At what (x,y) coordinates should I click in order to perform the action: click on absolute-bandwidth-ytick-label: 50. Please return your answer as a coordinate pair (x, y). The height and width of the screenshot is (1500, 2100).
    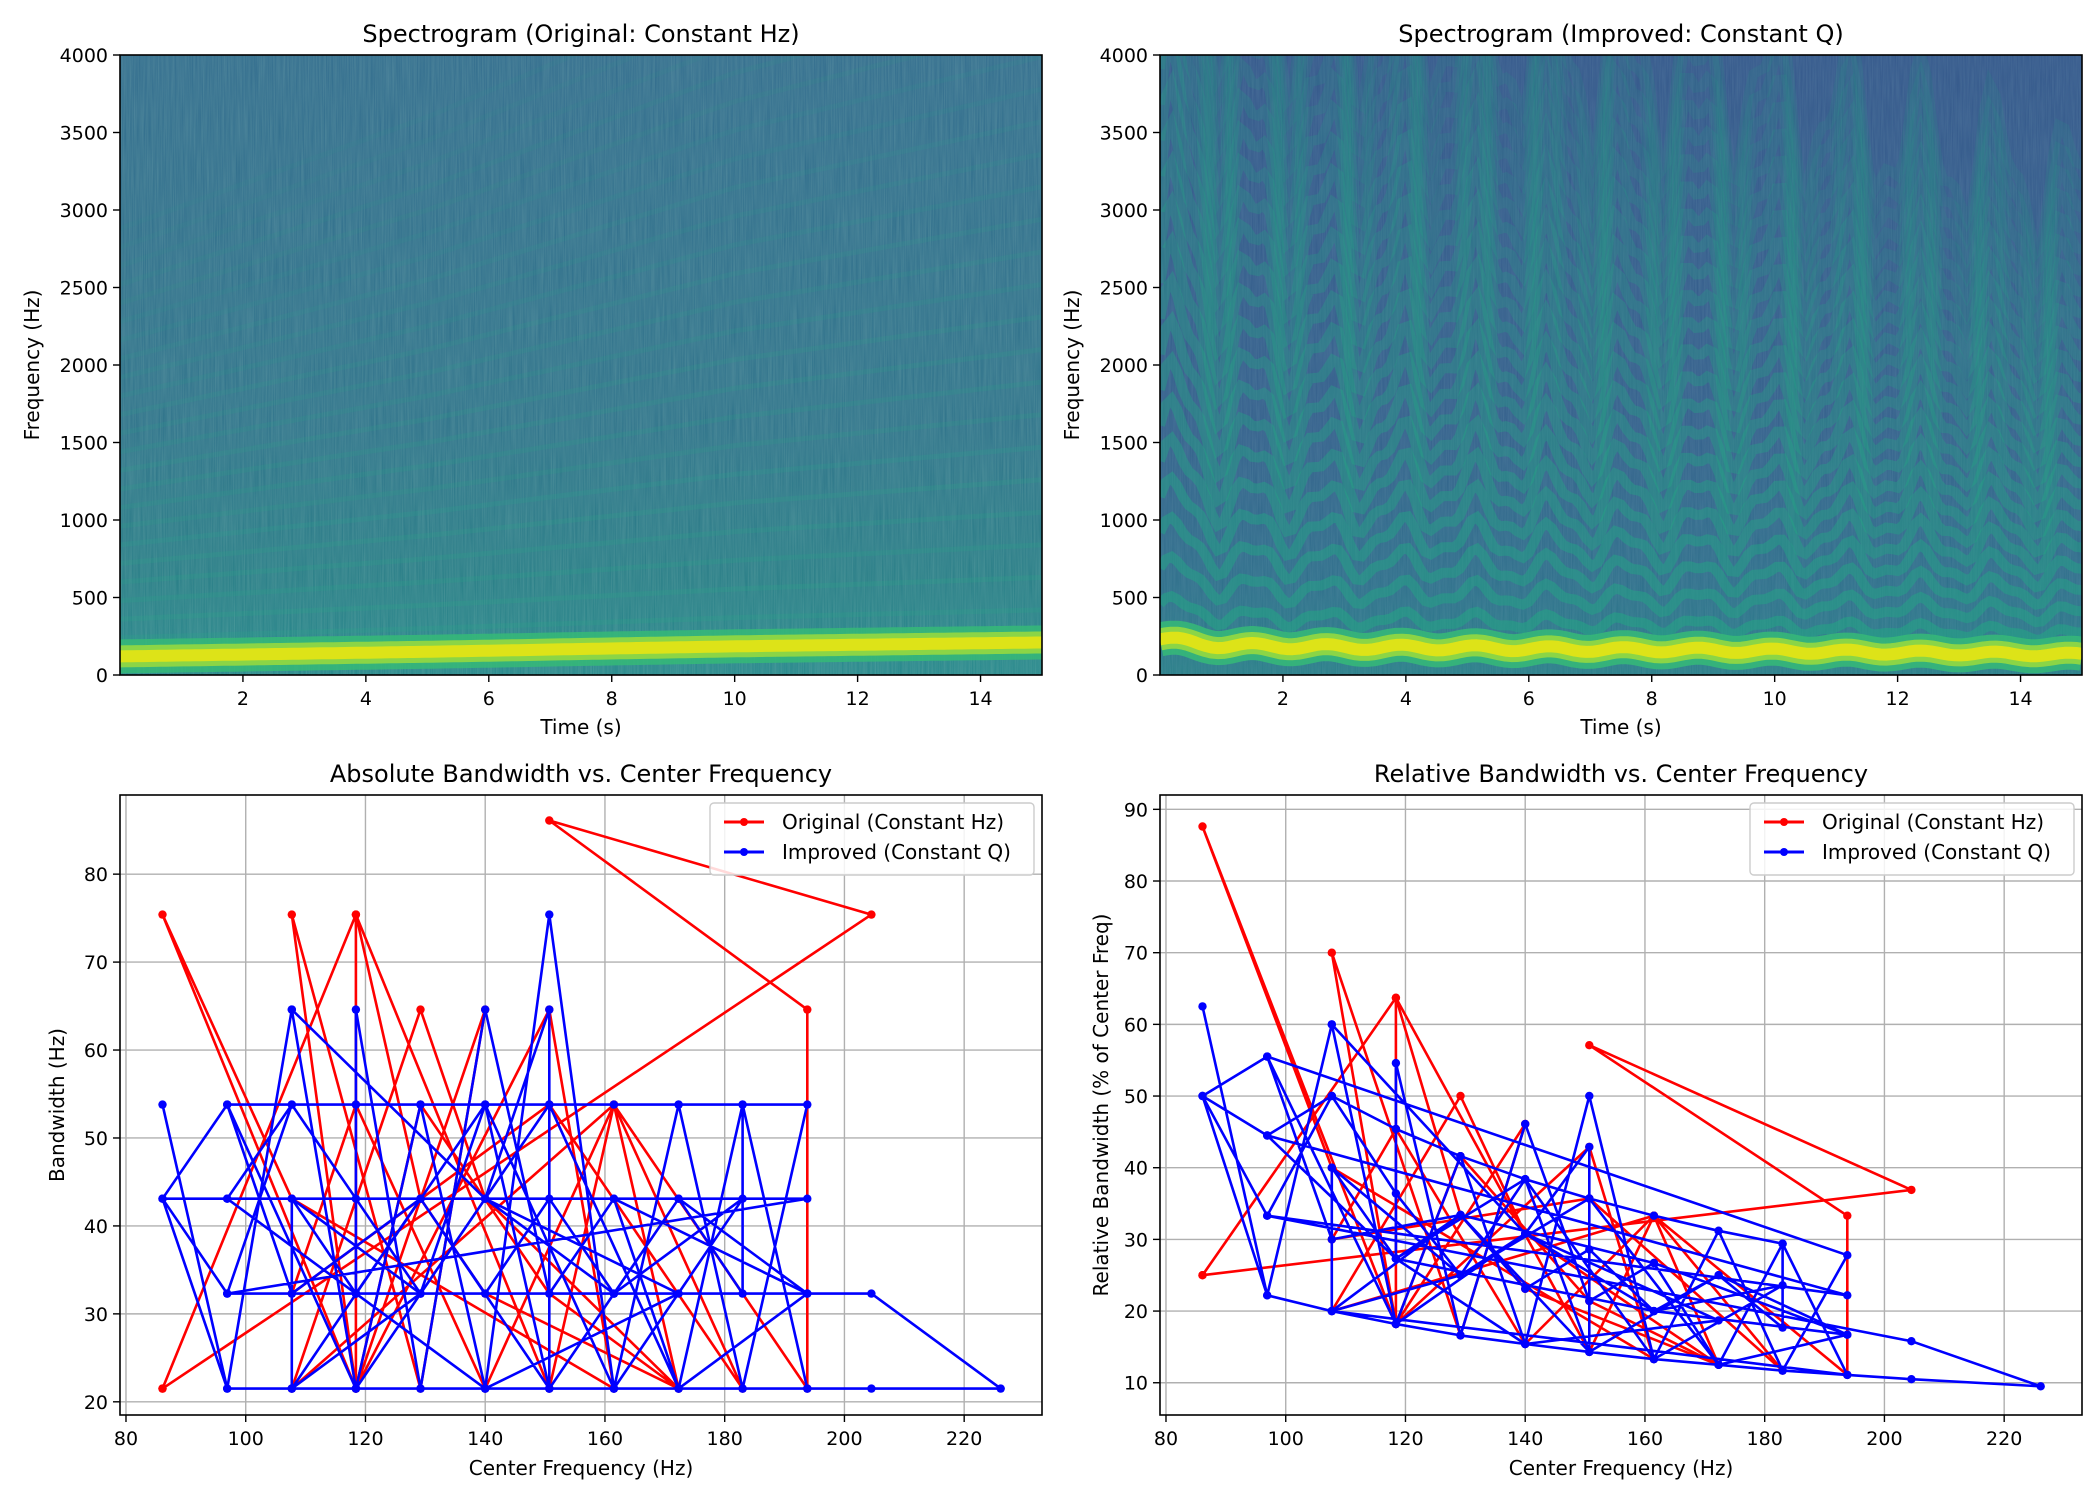
    Looking at the image, I should click on (96, 1139).